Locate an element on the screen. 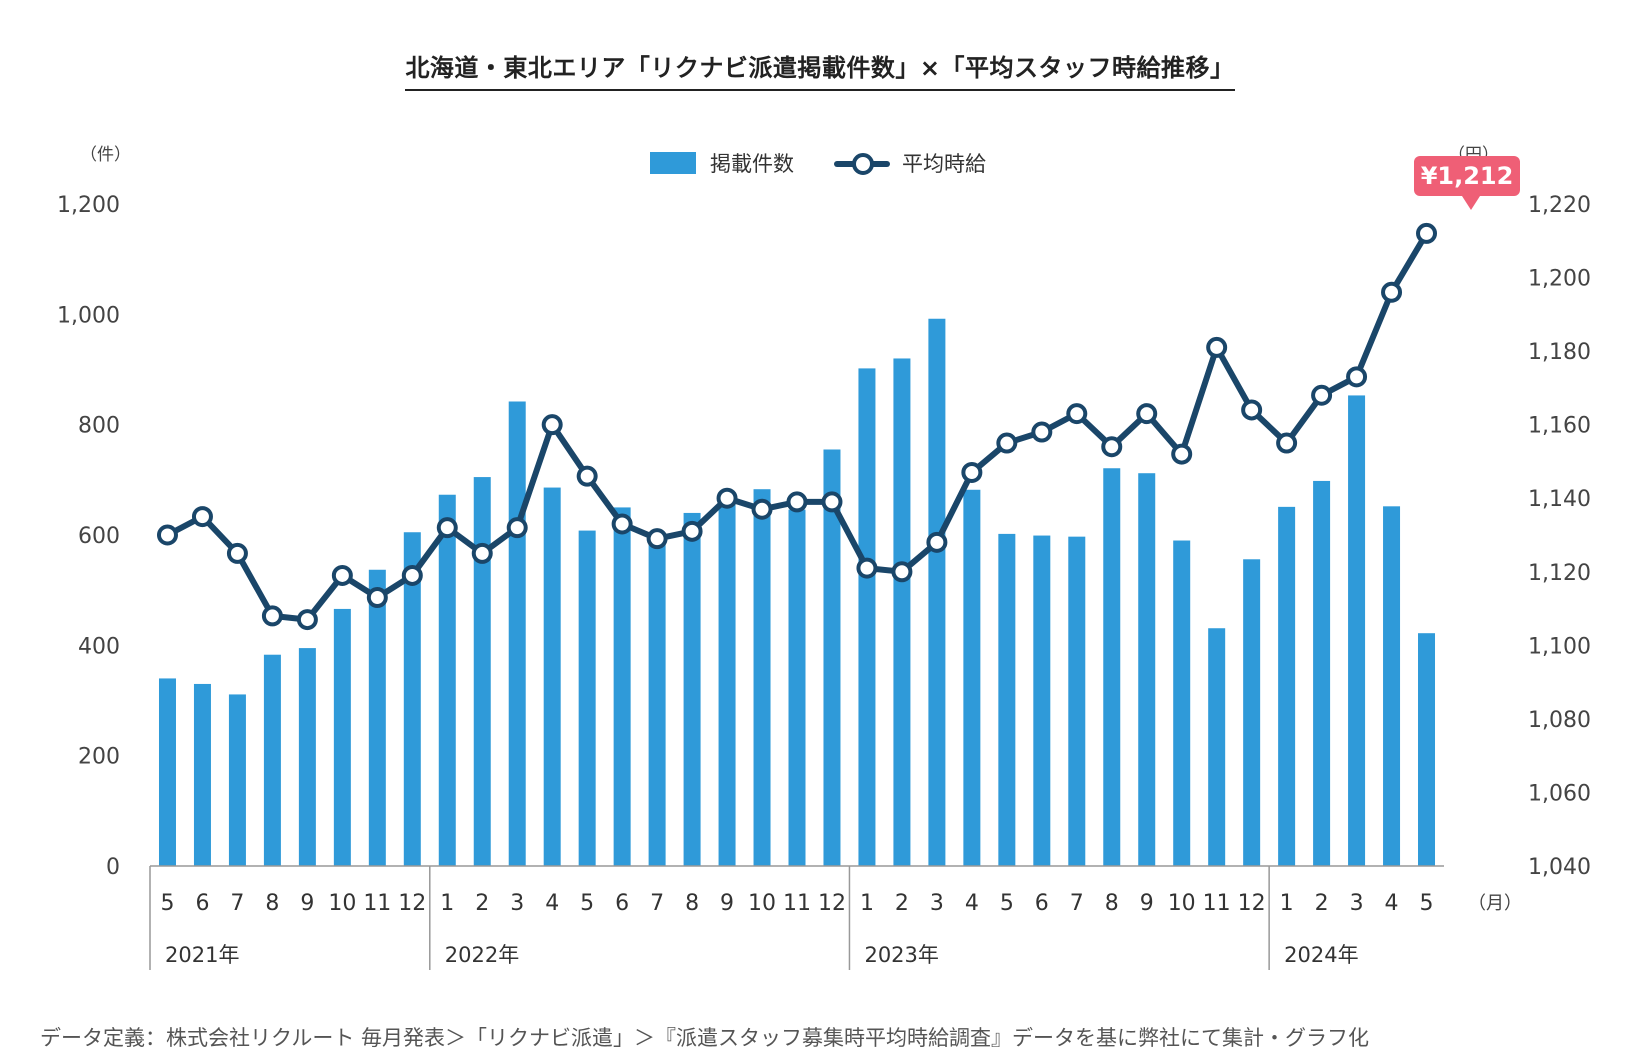  right-axis-tick-label: 1,180 is located at coordinates (1559, 352).